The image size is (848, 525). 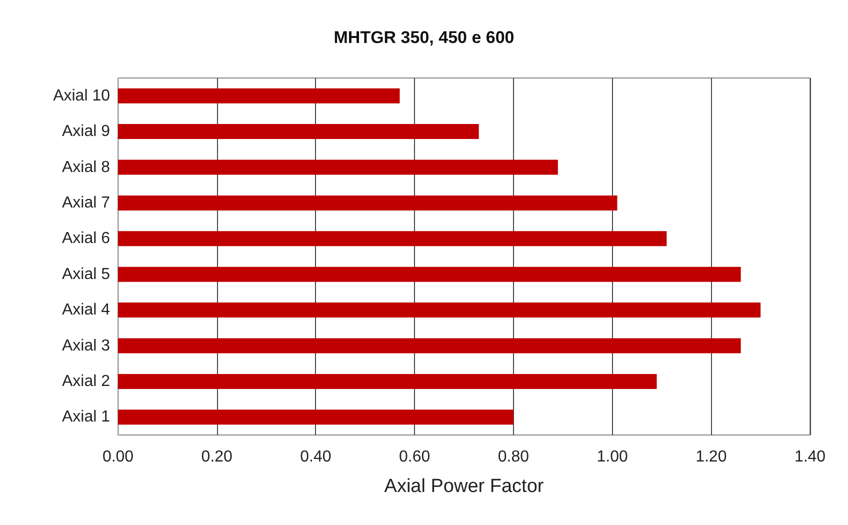 What do you see at coordinates (612, 457) in the screenshot?
I see `x-tick-label: 1.00` at bounding box center [612, 457].